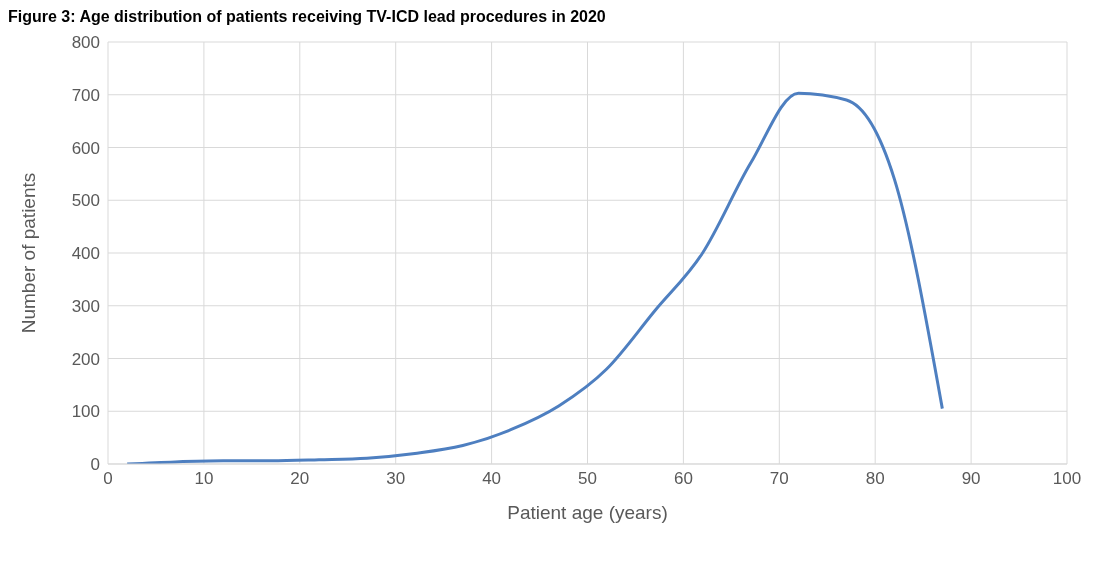 This screenshot has width=1105, height=563. What do you see at coordinates (204, 479) in the screenshot?
I see `x-tick-label: 10` at bounding box center [204, 479].